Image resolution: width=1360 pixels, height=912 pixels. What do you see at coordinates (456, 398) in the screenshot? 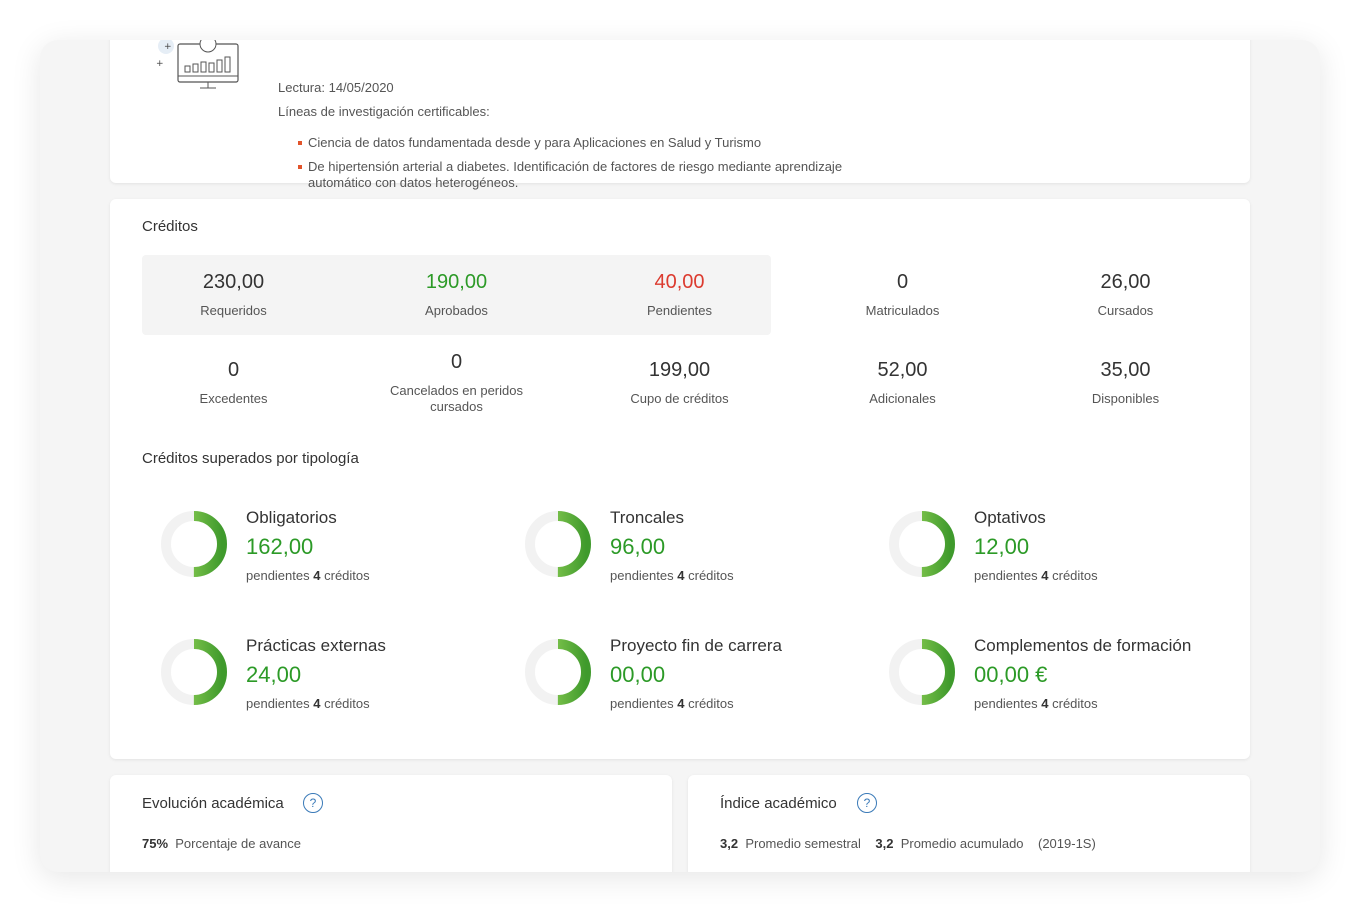
I see `stat-label: Cancelados en peridos cursados` at bounding box center [456, 398].